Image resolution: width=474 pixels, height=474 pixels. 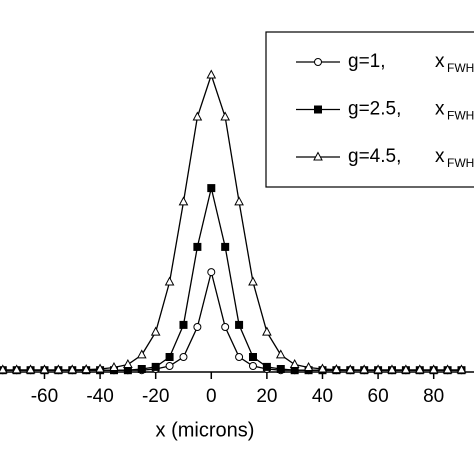 I want to click on x-tick-label: 20, so click(x=266, y=396).